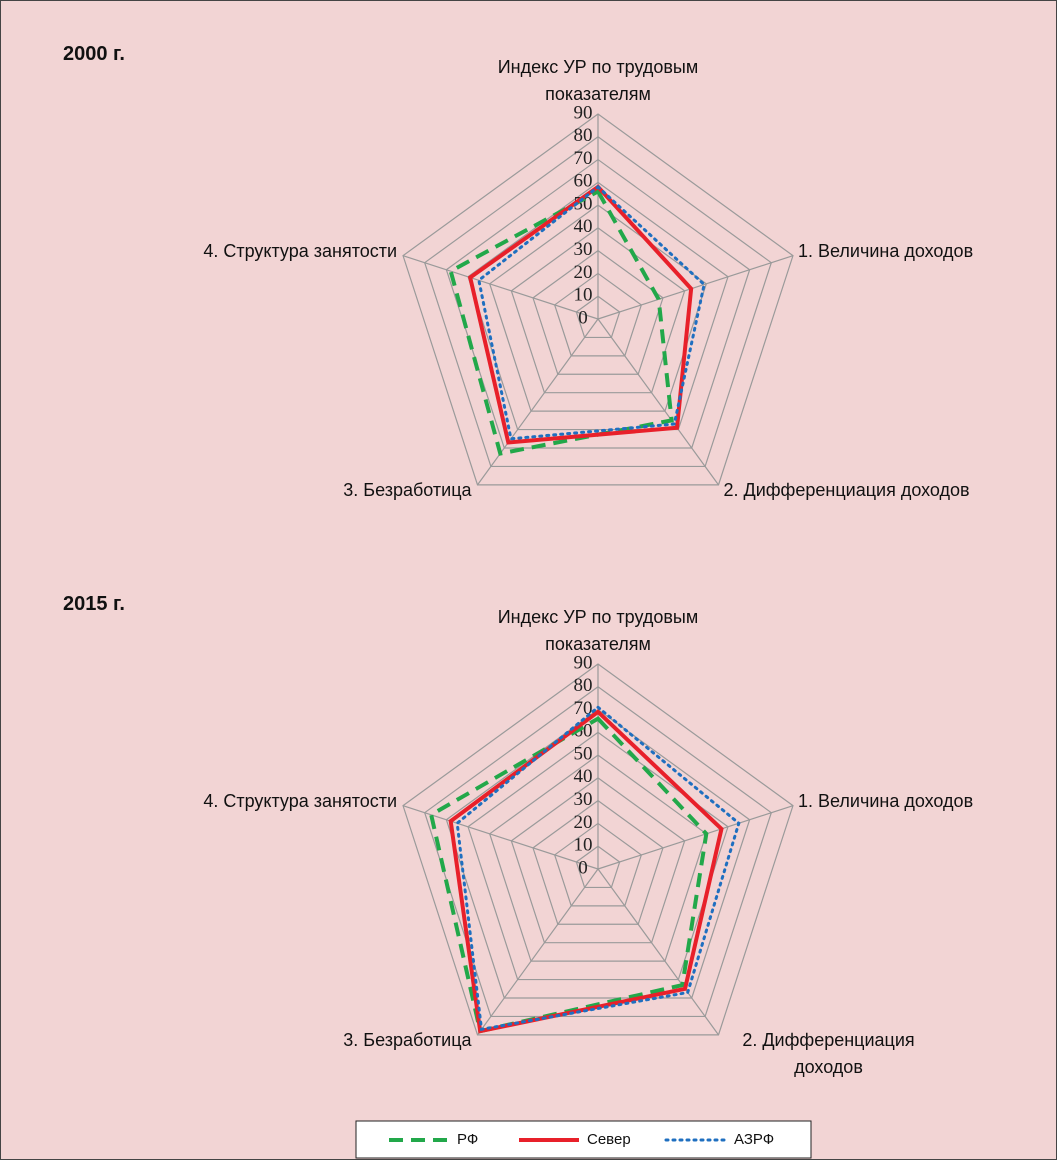  Describe the element at coordinates (94, 604) in the screenshot. I see `chart-title: 2015 г.` at that location.